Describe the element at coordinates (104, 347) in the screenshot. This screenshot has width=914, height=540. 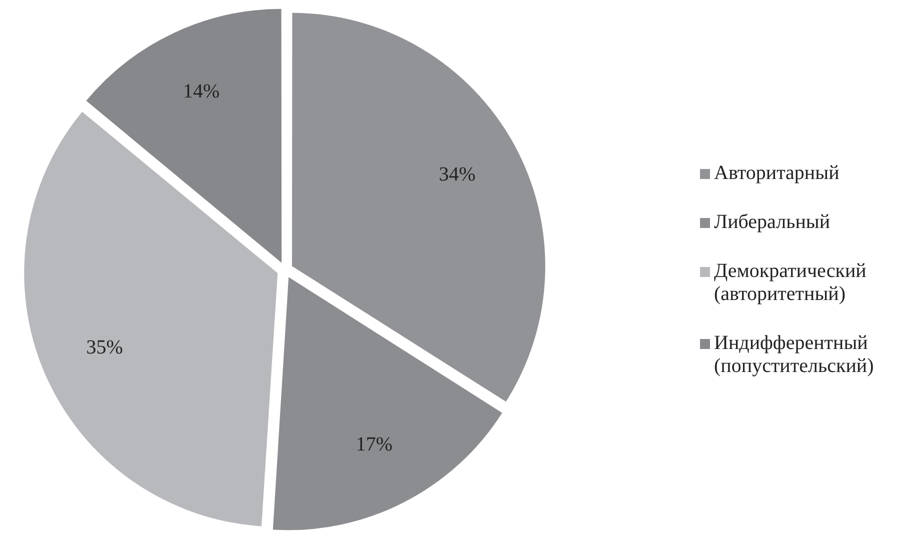
I see `data-label: 35%` at that location.